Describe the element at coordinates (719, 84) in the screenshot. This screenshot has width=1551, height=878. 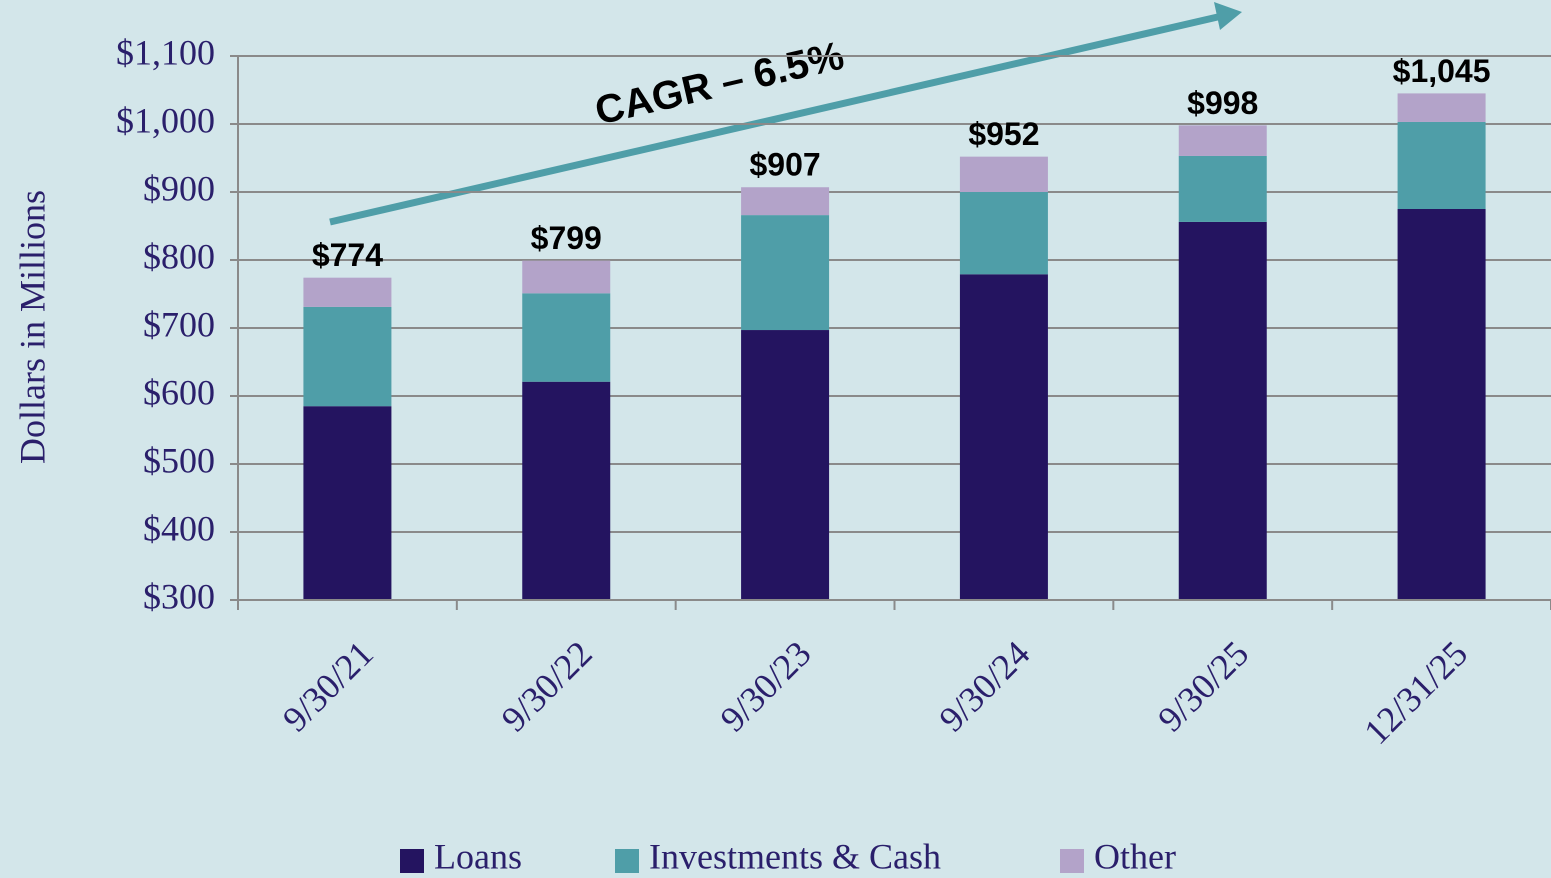
I see `cagr-annotation: CAGR – 6.5%` at that location.